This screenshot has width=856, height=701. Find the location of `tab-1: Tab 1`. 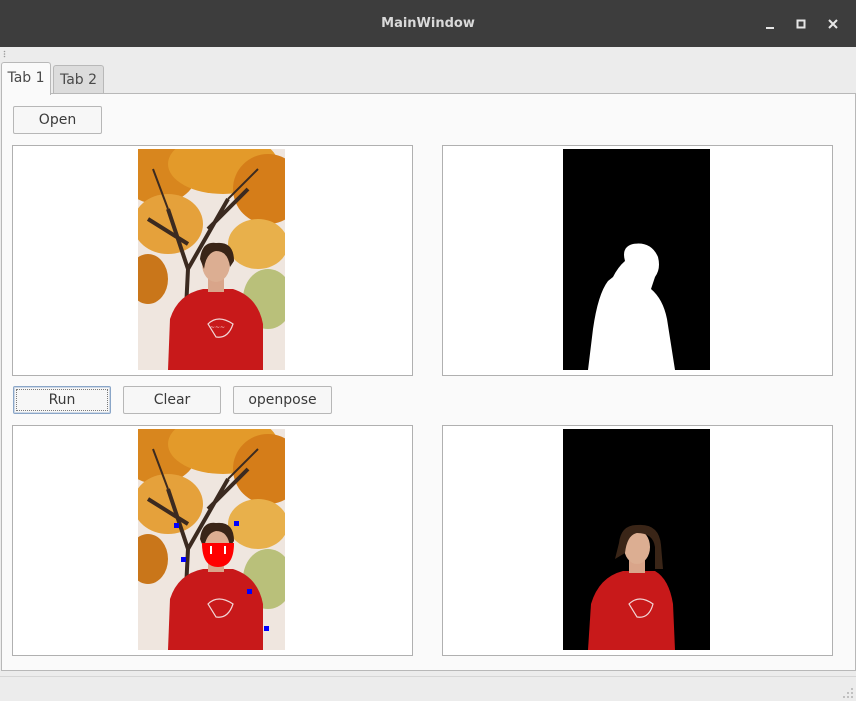

tab-1: Tab 1 is located at coordinates (26, 78).